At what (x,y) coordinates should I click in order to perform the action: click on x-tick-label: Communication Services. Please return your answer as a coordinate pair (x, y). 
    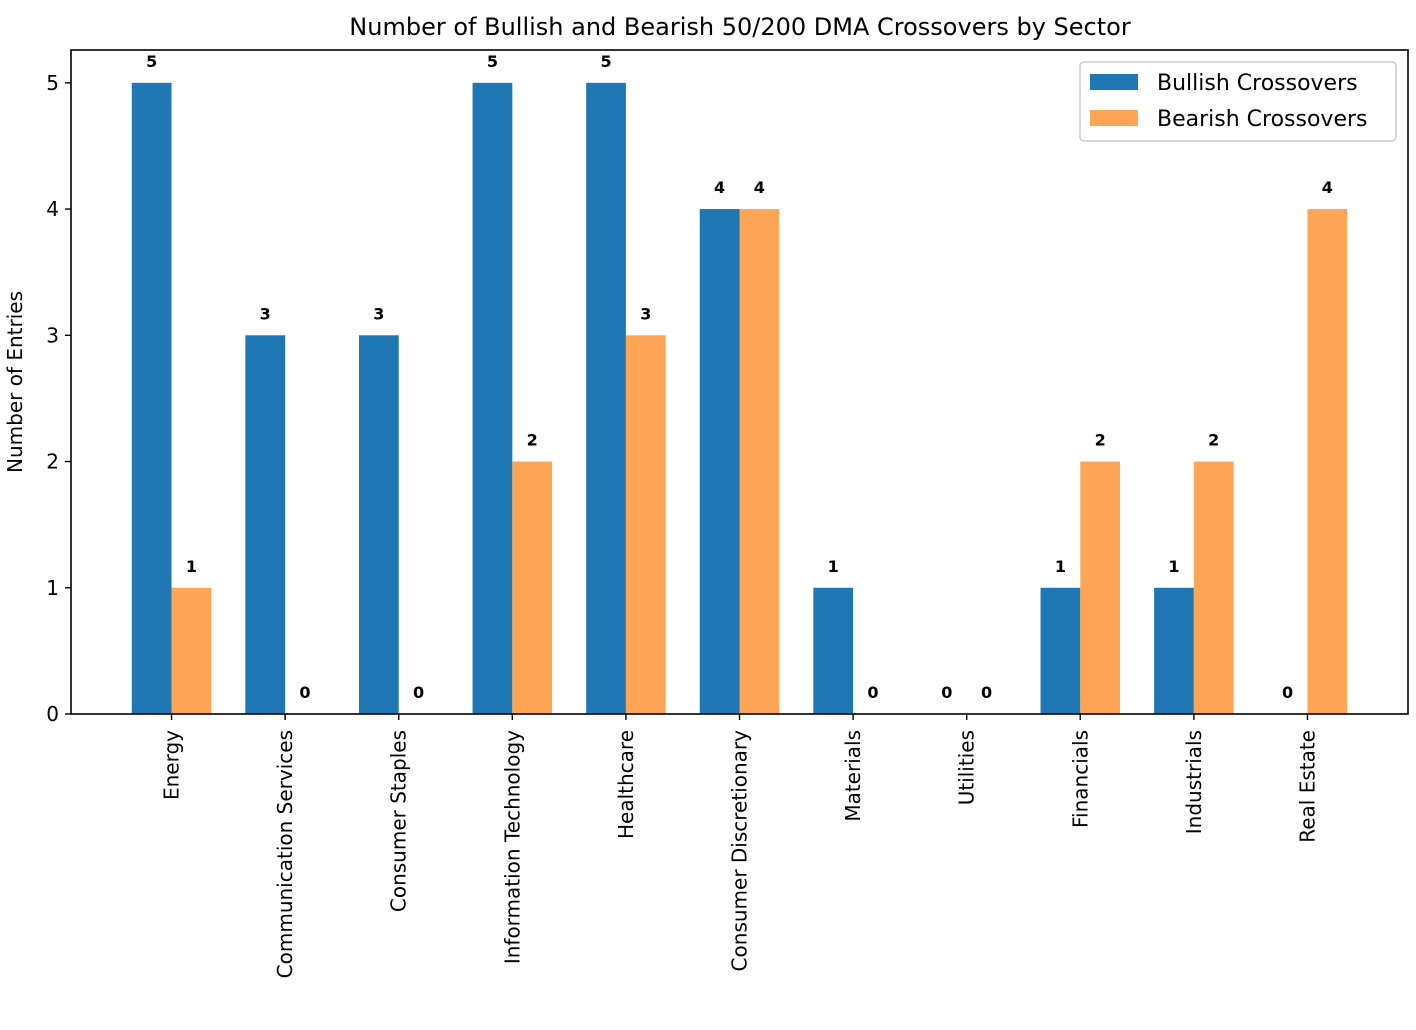
    Looking at the image, I should click on (285, 854).